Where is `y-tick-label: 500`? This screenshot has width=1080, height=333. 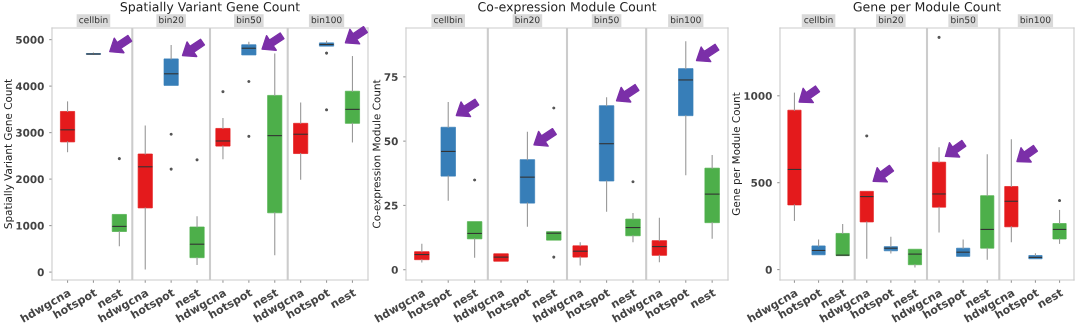
y-tick-label: 500 is located at coordinates (761, 182).